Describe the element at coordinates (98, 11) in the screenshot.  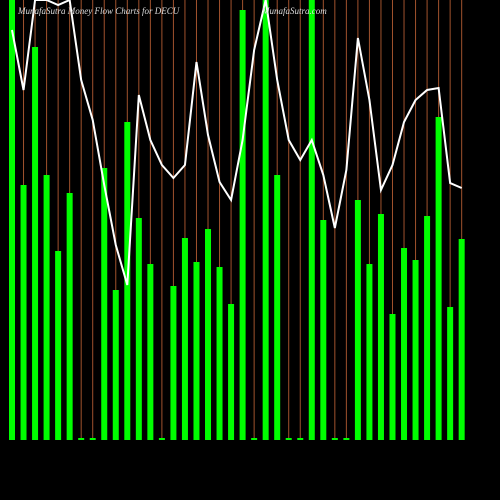
I see `chart-title: MunafaSutra Money Flow Charts for DECU` at that location.